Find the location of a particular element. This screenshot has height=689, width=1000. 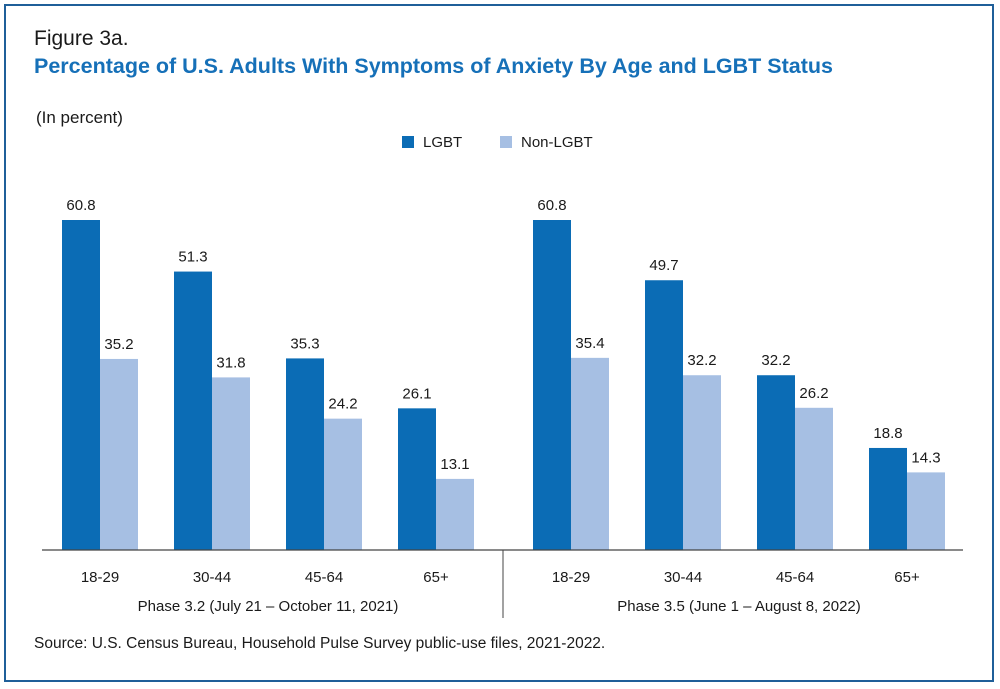

value-label-non-lgbt: 14.3 is located at coordinates (925, 457).